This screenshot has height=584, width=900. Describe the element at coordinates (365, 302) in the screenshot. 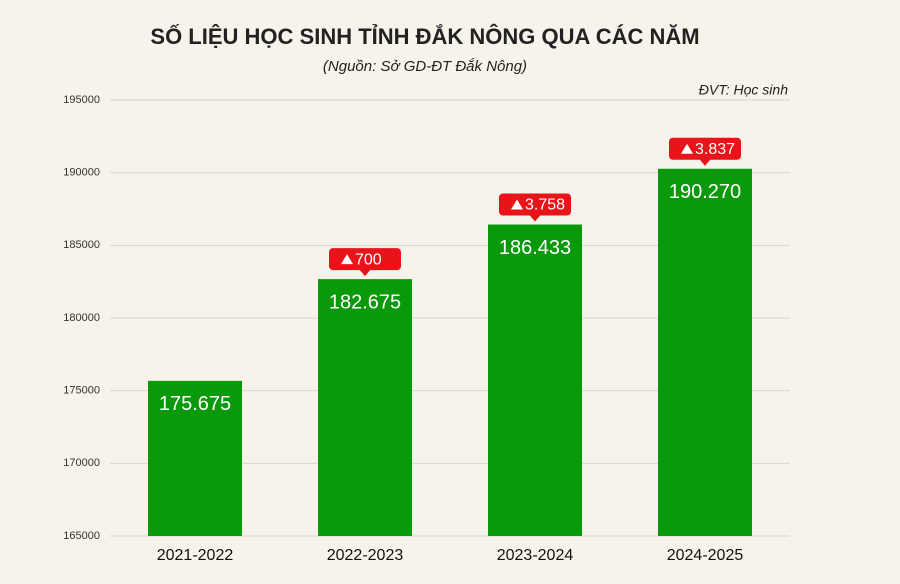

I see `value-label: 182.675` at that location.